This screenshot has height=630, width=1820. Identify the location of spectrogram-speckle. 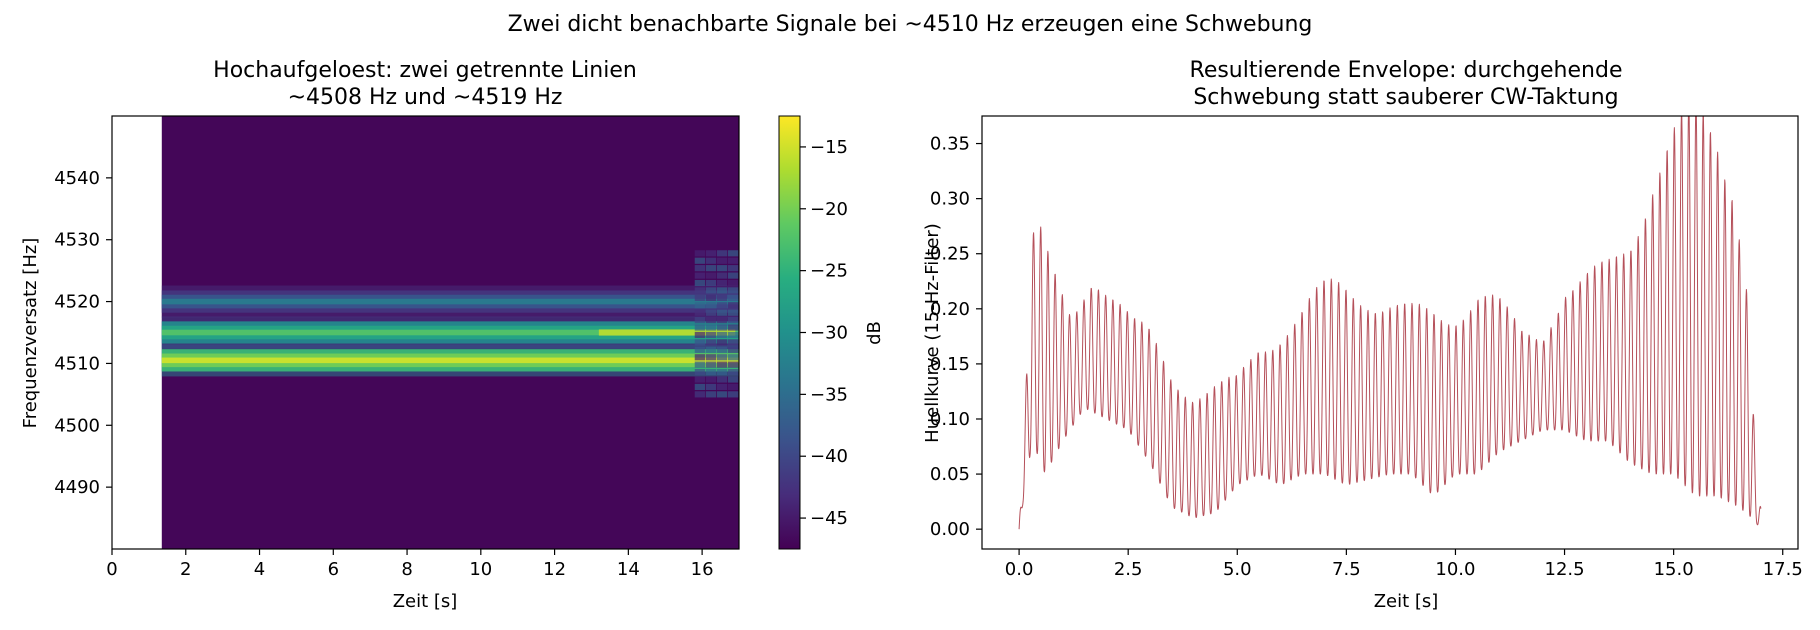
(716, 324).